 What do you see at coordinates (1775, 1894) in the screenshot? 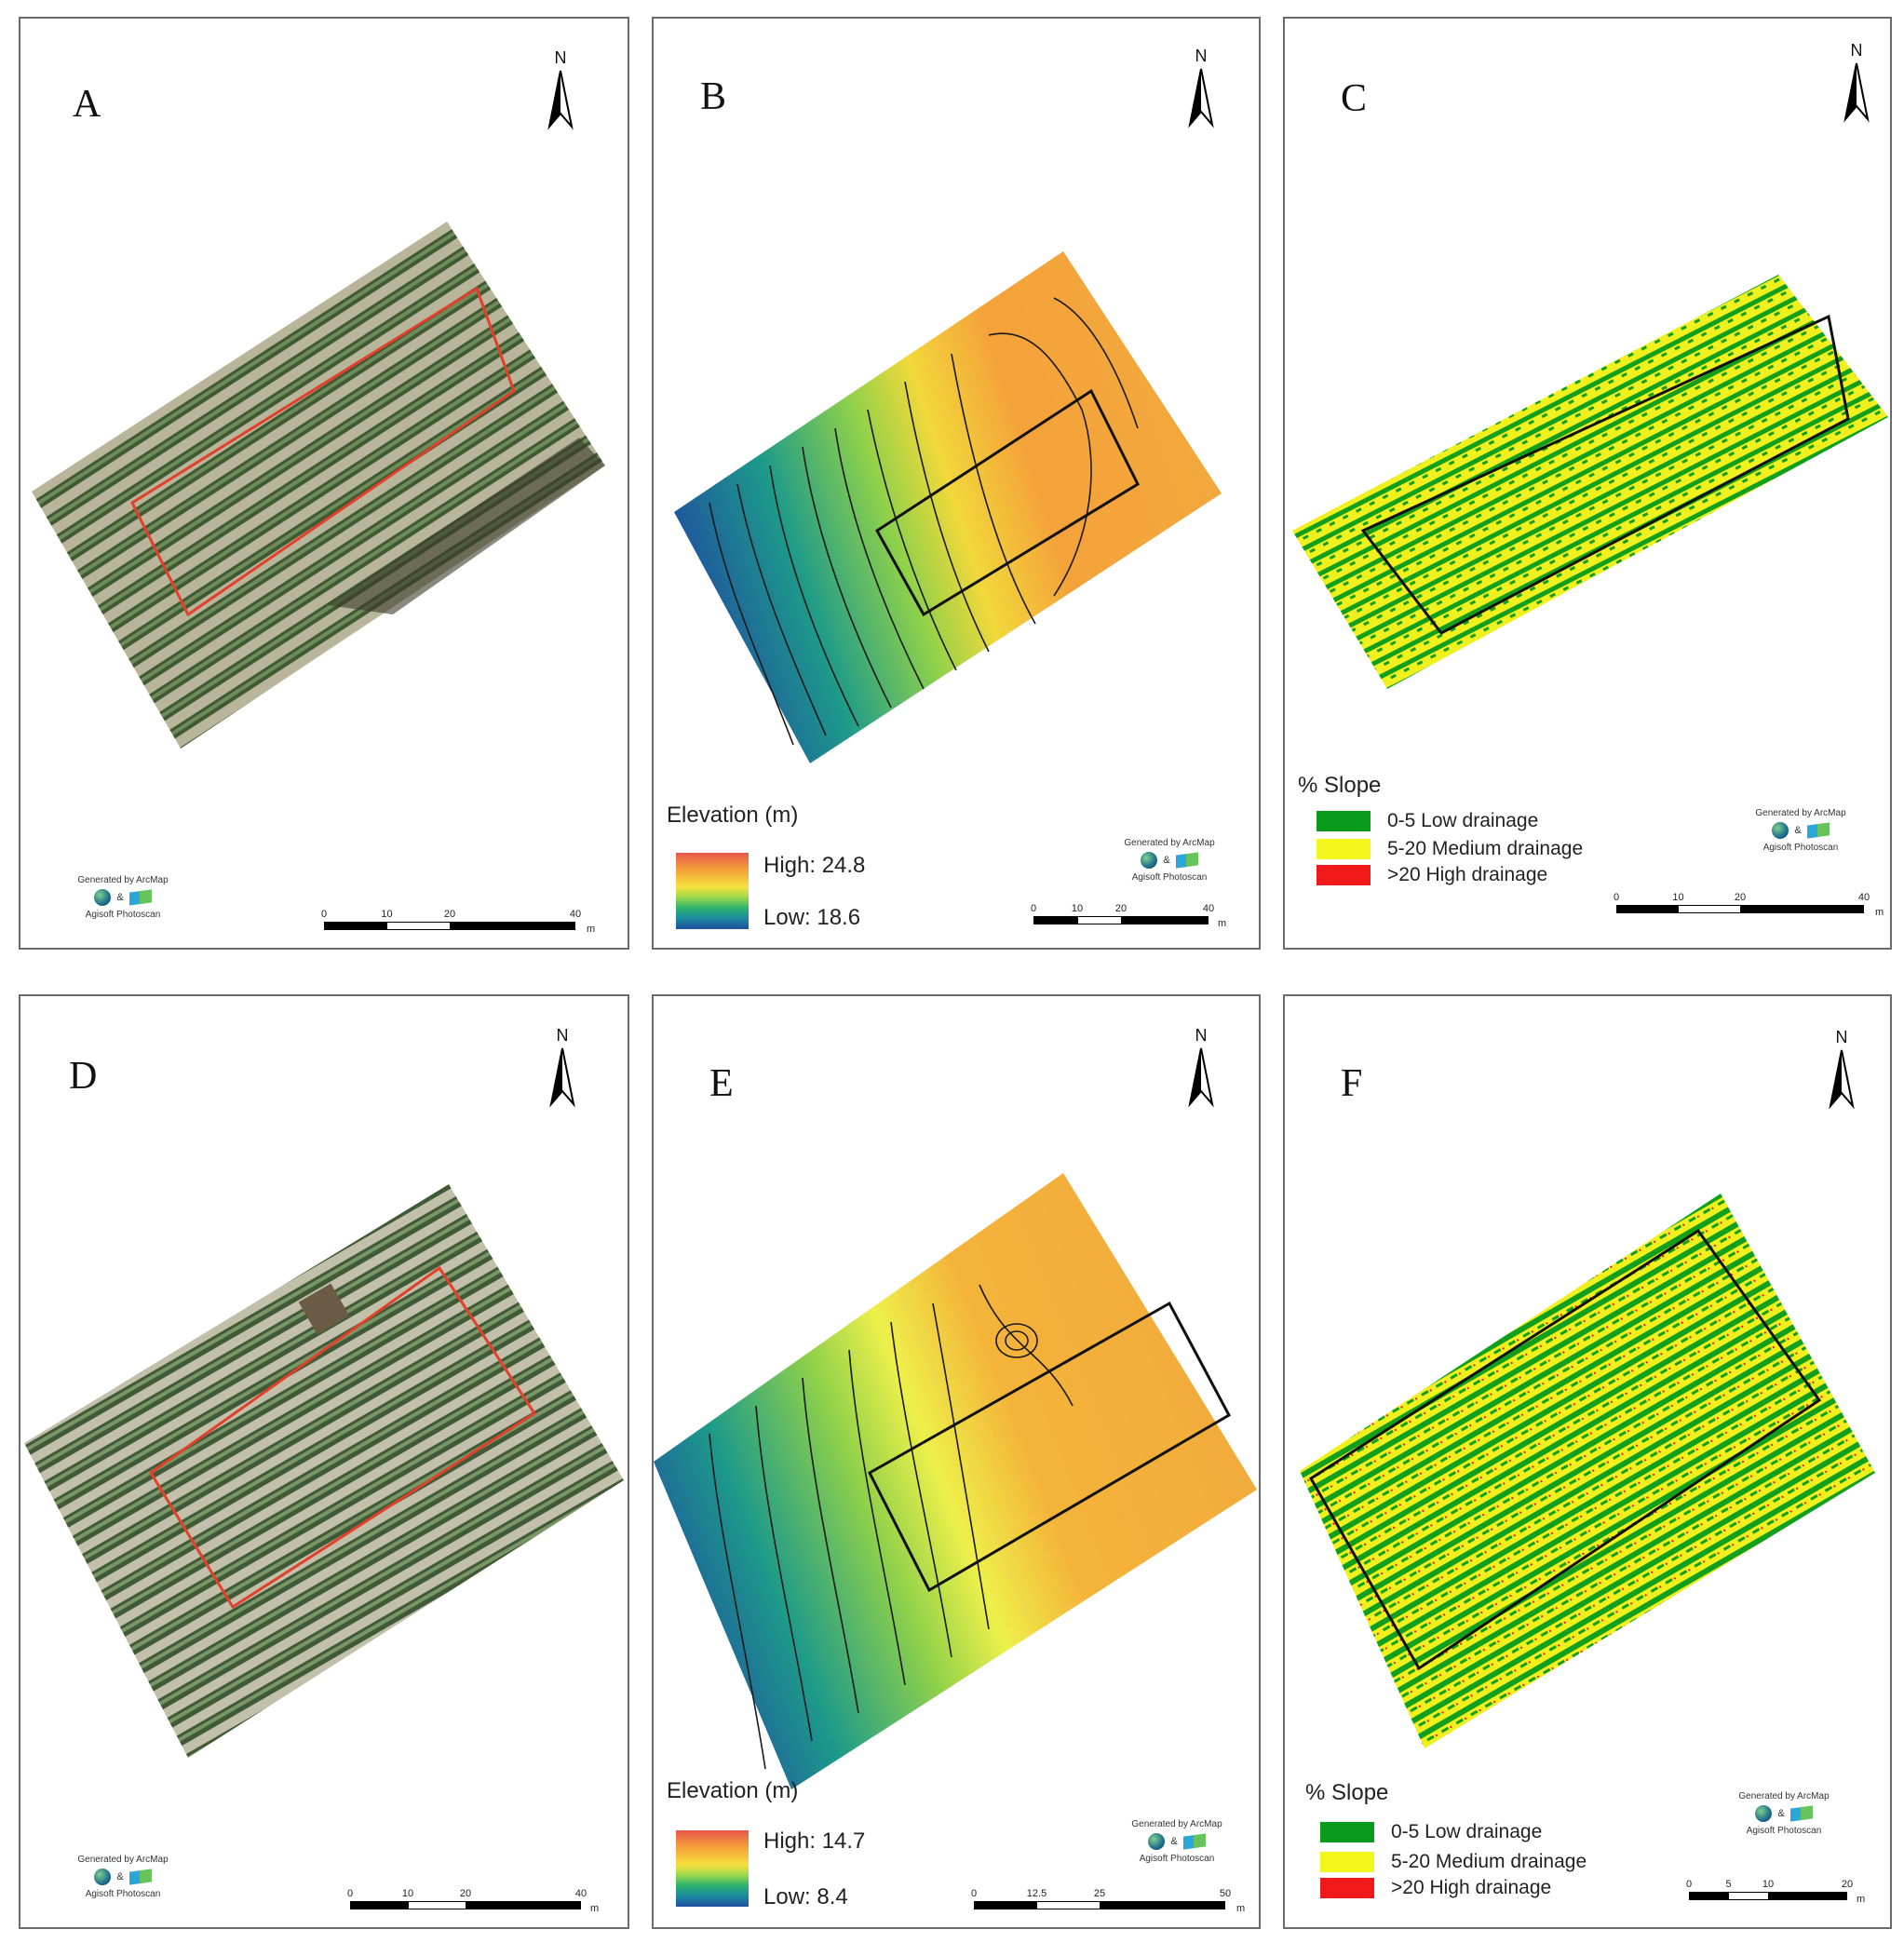
I see `scale-bar: 0 5 10 20 m` at bounding box center [1775, 1894].